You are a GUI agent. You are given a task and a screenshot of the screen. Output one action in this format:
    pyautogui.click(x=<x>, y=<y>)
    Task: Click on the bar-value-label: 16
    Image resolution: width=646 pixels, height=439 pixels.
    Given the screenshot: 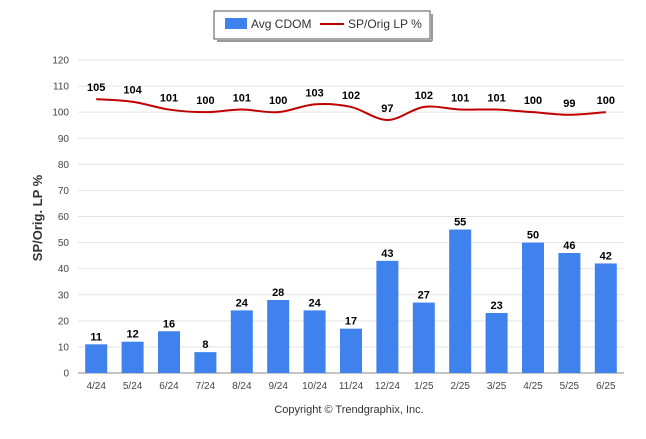 What is the action you would take?
    pyautogui.click(x=169, y=324)
    